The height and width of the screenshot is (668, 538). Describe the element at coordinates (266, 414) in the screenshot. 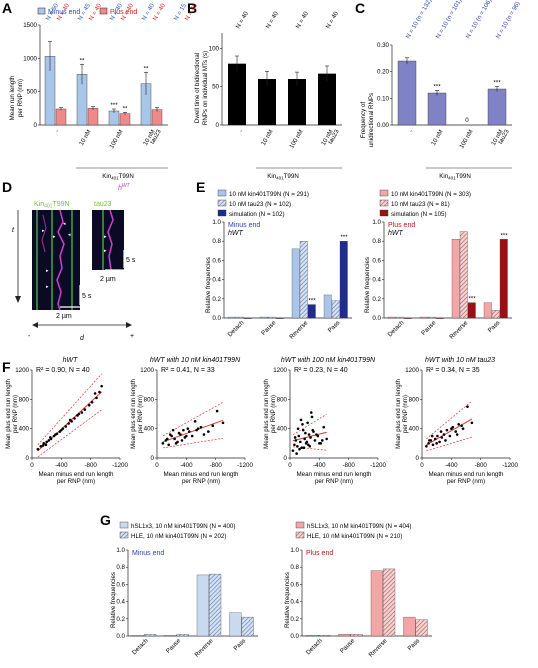

I see `F-ylabel: Mean plus end run length` at that location.